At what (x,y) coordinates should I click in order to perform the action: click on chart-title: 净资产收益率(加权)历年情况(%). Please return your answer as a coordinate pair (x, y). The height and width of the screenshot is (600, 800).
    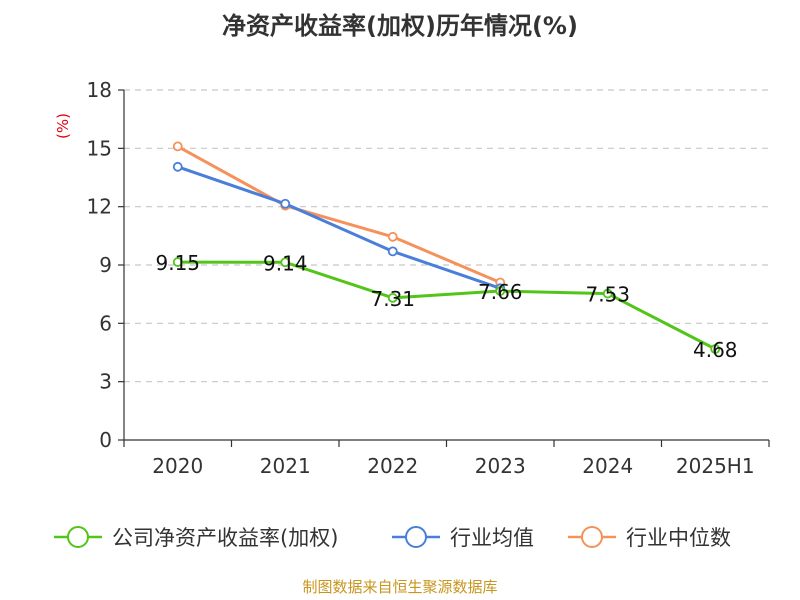
    Looking at the image, I should click on (400, 26).